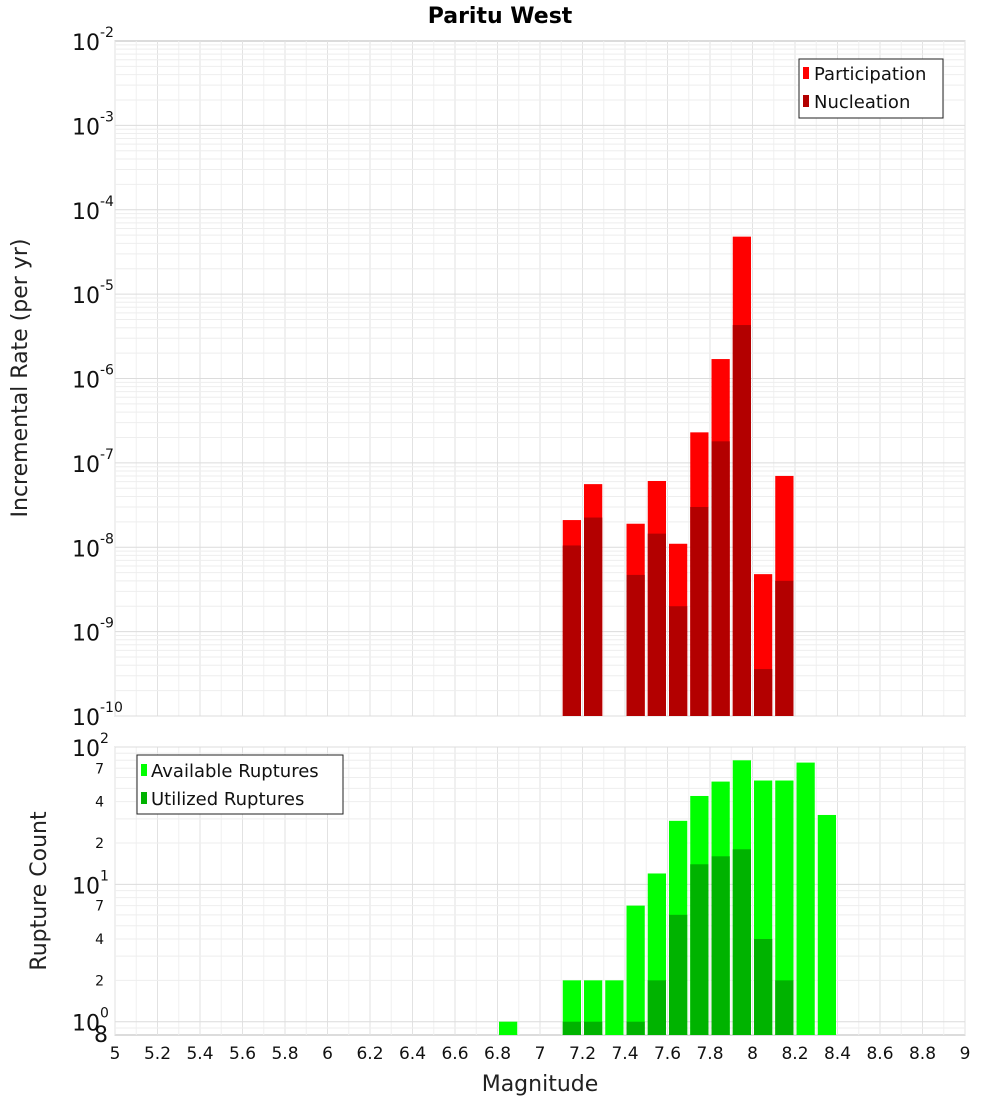 The height and width of the screenshot is (1100, 1000). What do you see at coordinates (500, 16) in the screenshot?
I see `chart-title: Paritu West` at bounding box center [500, 16].